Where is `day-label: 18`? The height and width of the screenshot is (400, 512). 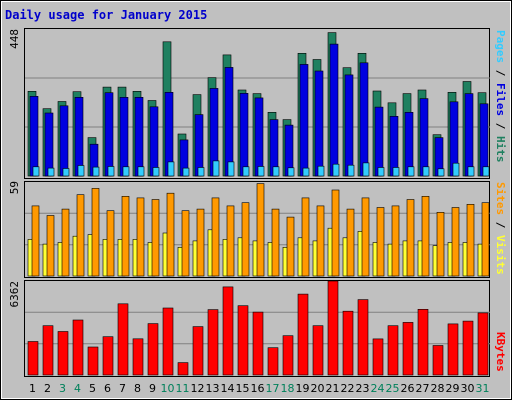
day-label: 18 is located at coordinates (288, 388).